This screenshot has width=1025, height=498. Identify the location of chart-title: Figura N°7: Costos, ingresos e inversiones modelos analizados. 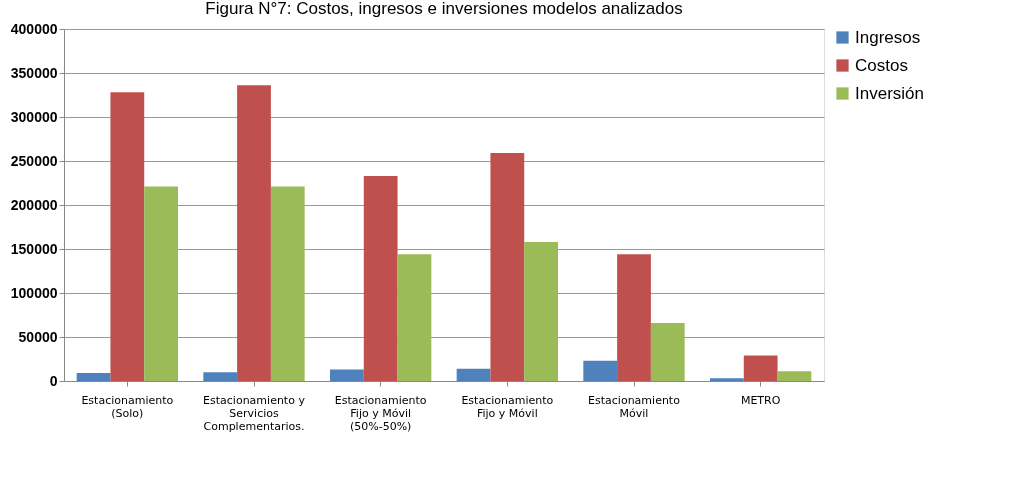
(444, 9).